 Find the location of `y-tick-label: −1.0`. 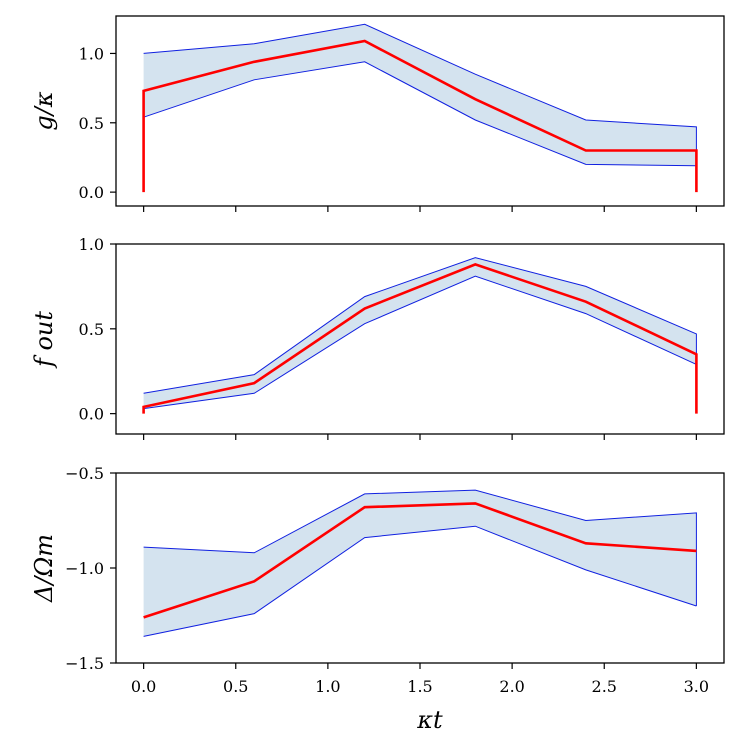

y-tick-label: −1.0 is located at coordinates (84, 568).